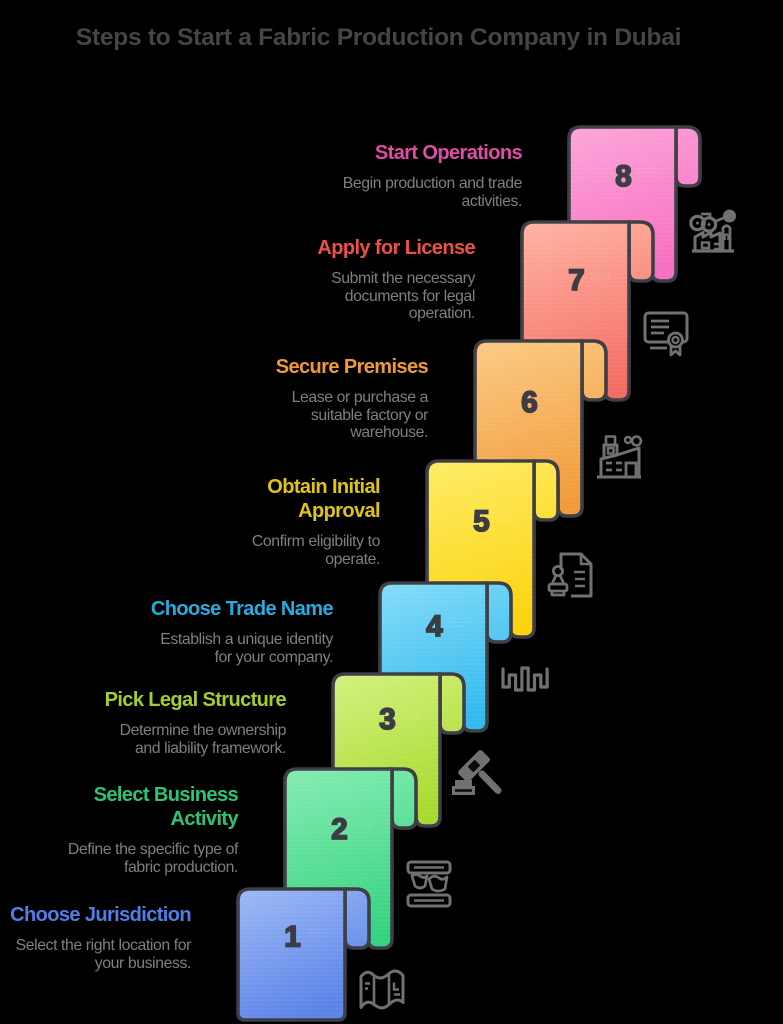 Image resolution: width=783 pixels, height=1024 pixels. Describe the element at coordinates (481, 521) in the screenshot. I see `svg-text: 5` at that location.